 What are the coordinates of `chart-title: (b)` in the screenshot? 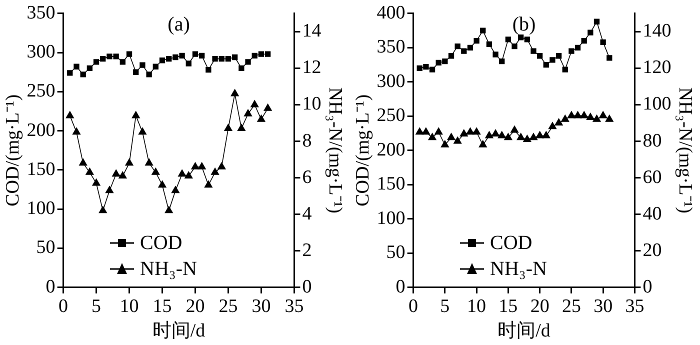 It's located at (524, 25).